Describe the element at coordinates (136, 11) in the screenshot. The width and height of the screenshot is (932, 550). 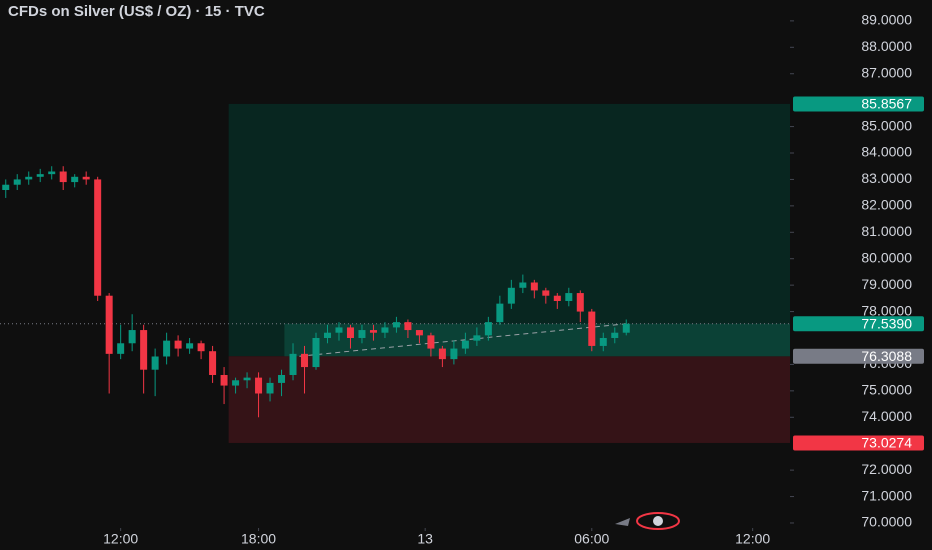
I see `chart-title: CFDs on Silver (US$ / OZ) · 15 · TVC` at that location.